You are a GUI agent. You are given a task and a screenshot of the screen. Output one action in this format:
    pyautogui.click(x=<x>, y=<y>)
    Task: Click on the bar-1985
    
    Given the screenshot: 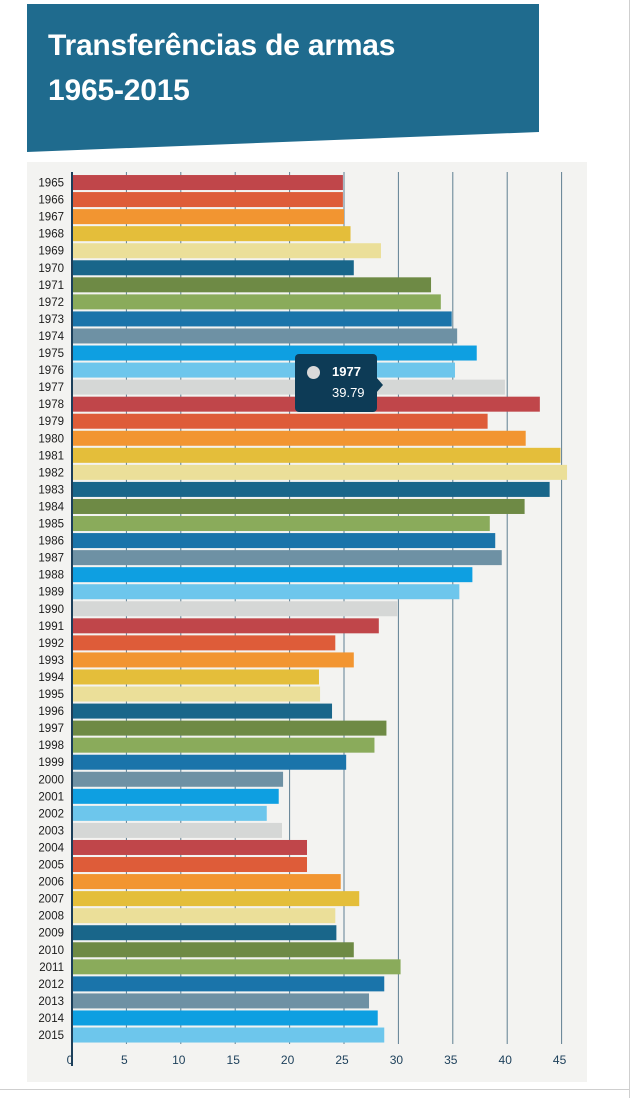 What is the action you would take?
    pyautogui.click(x=281, y=524)
    